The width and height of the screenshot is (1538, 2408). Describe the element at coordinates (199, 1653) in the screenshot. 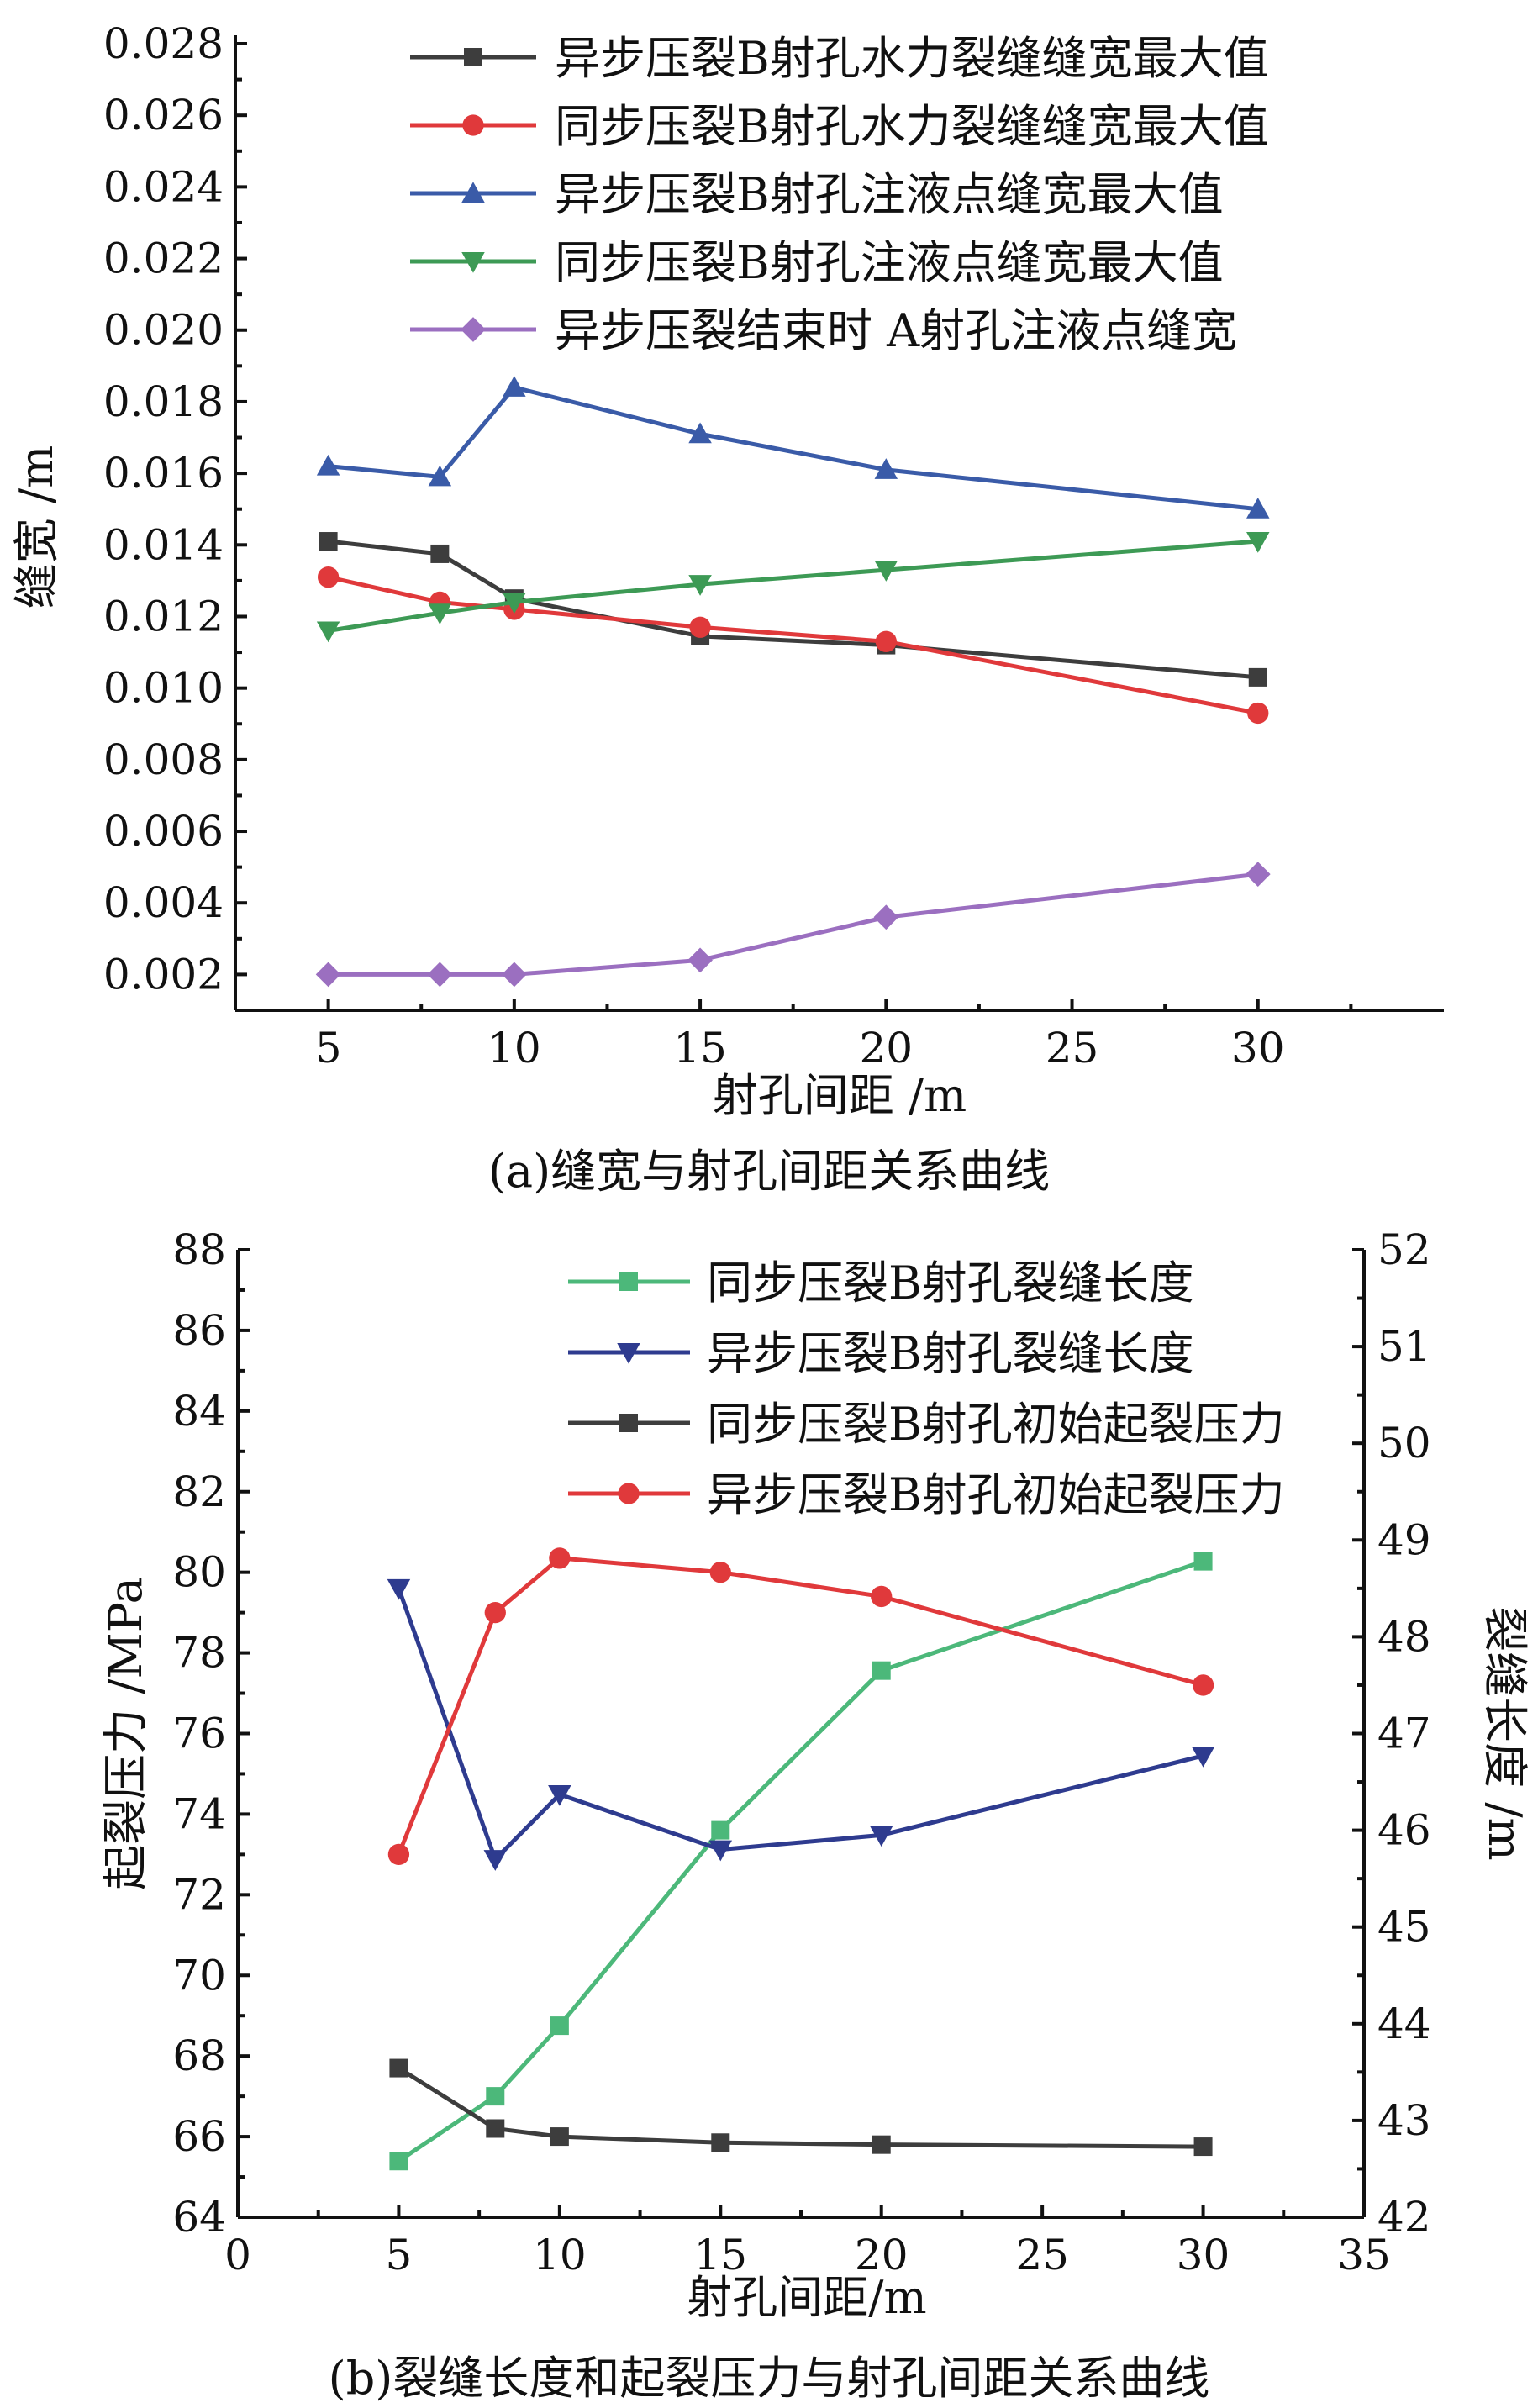

I see `y-left-tick-label: 78` at that location.